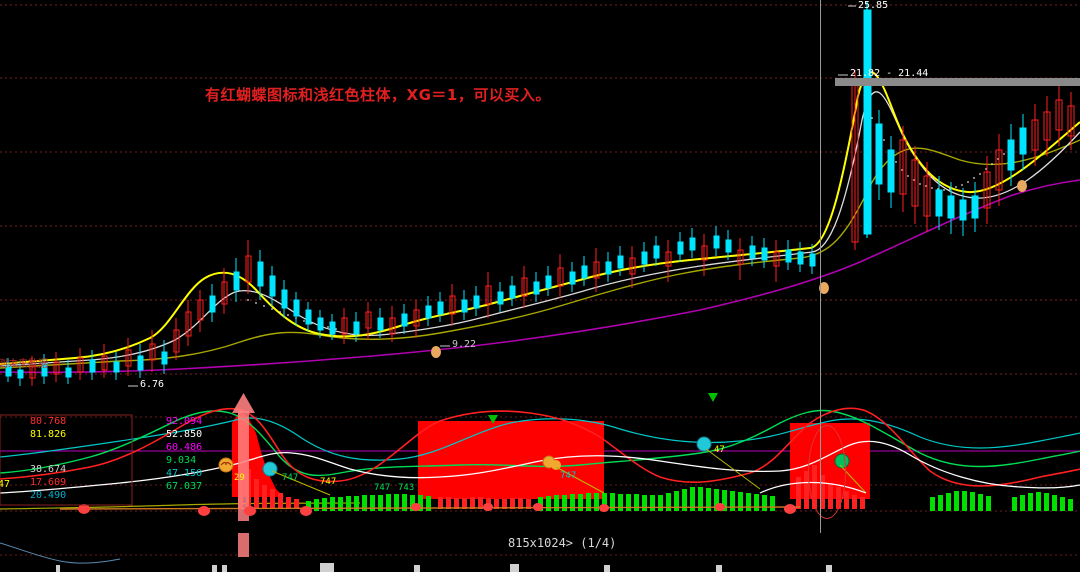 Image resolution: width=1080 pixels, height=572 pixels. What do you see at coordinates (889, 73) in the screenshot?
I see `price-label-range: 21.82 - 21.44` at bounding box center [889, 73].